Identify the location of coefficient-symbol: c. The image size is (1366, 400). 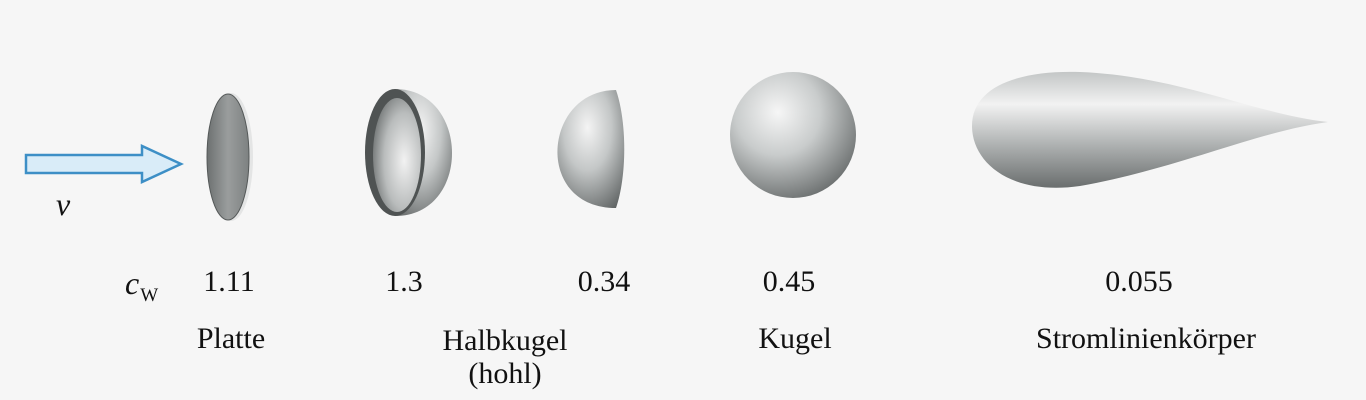
(132, 283).